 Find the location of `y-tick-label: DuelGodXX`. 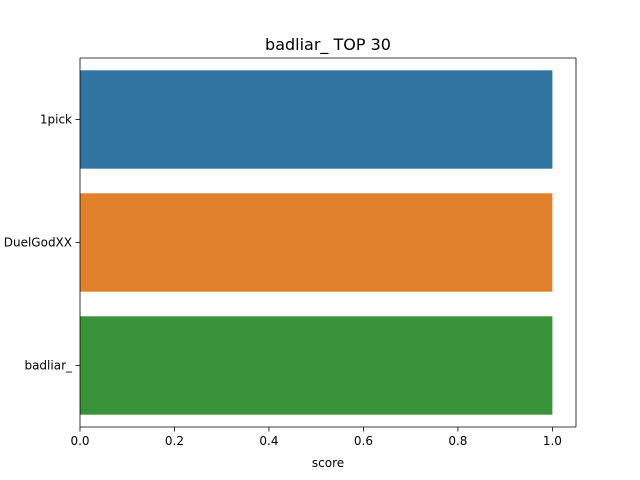

y-tick-label: DuelGodXX is located at coordinates (38, 243).